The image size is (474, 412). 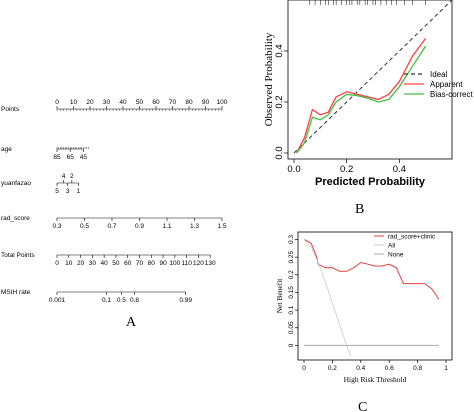 What do you see at coordinates (291, 345) in the screenshot?
I see `y-tick-label: 0` at bounding box center [291, 345].